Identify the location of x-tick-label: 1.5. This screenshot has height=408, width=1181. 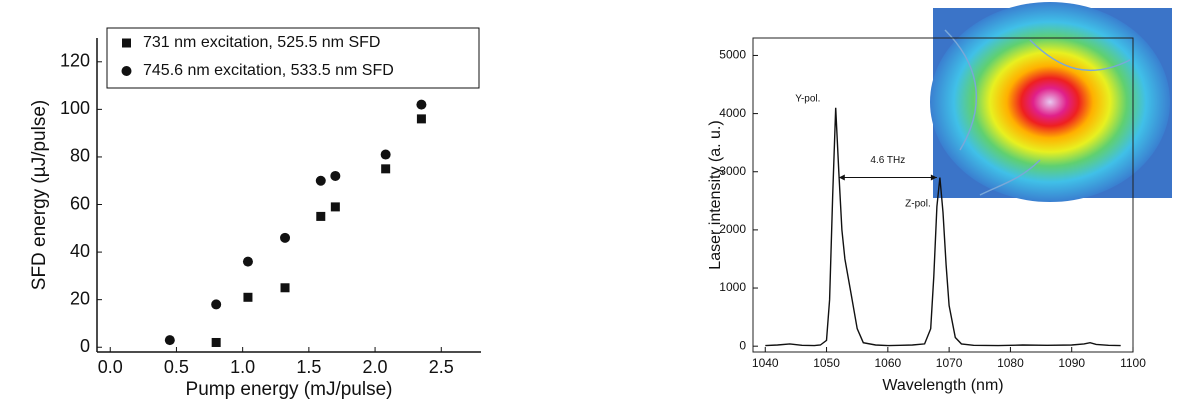
(308, 367).